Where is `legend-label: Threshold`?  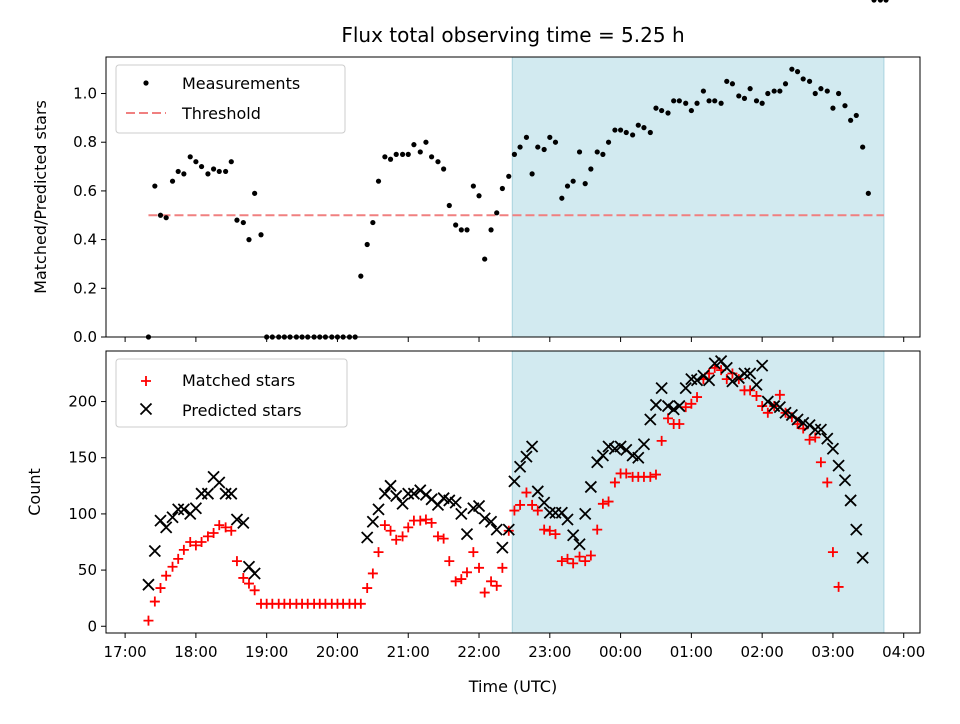
legend-label: Threshold is located at coordinates (221, 113).